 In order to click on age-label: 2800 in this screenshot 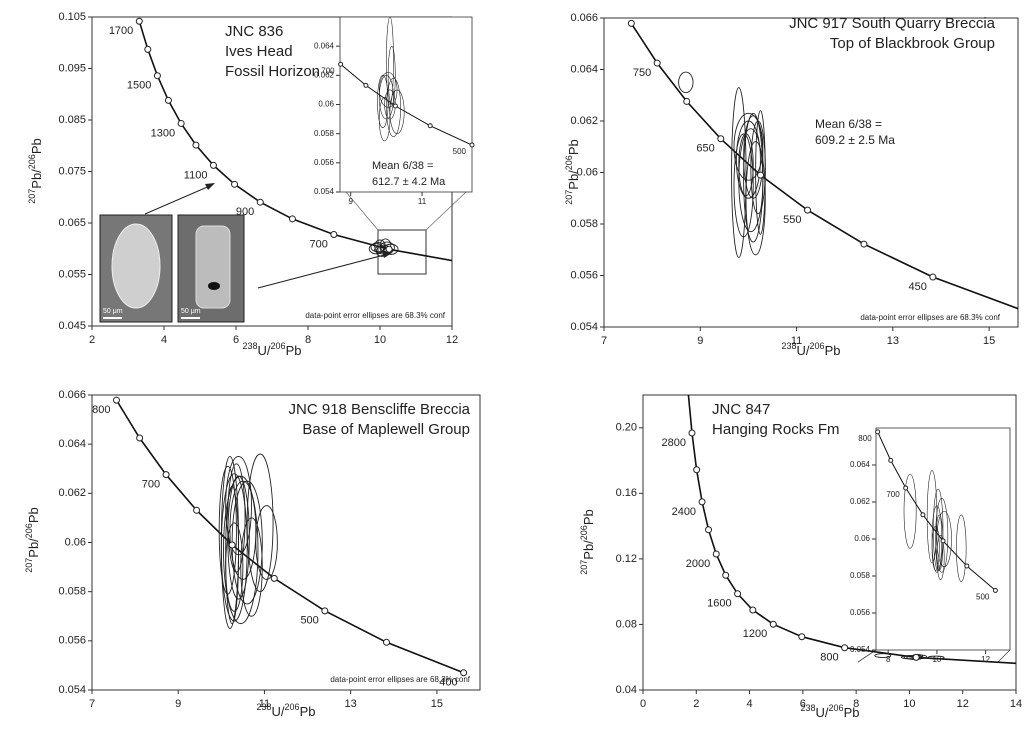, I will do `click(673, 443)`.